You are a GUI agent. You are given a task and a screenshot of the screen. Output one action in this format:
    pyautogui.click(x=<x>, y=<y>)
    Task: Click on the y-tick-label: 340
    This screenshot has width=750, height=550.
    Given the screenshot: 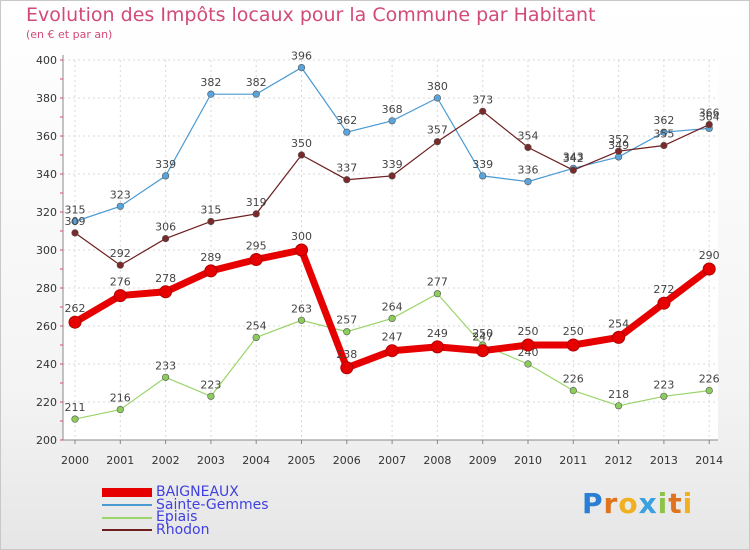 What is the action you would take?
    pyautogui.click(x=46, y=174)
    